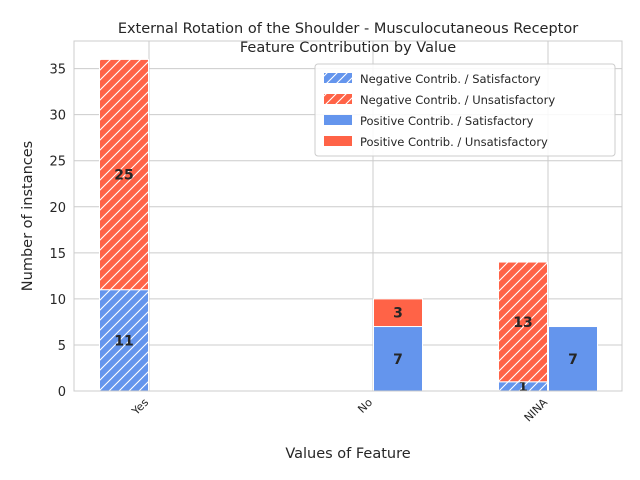  What do you see at coordinates (348, 48) in the screenshot?
I see `chart-title-line-2: Feature Contribution by Value` at bounding box center [348, 48].